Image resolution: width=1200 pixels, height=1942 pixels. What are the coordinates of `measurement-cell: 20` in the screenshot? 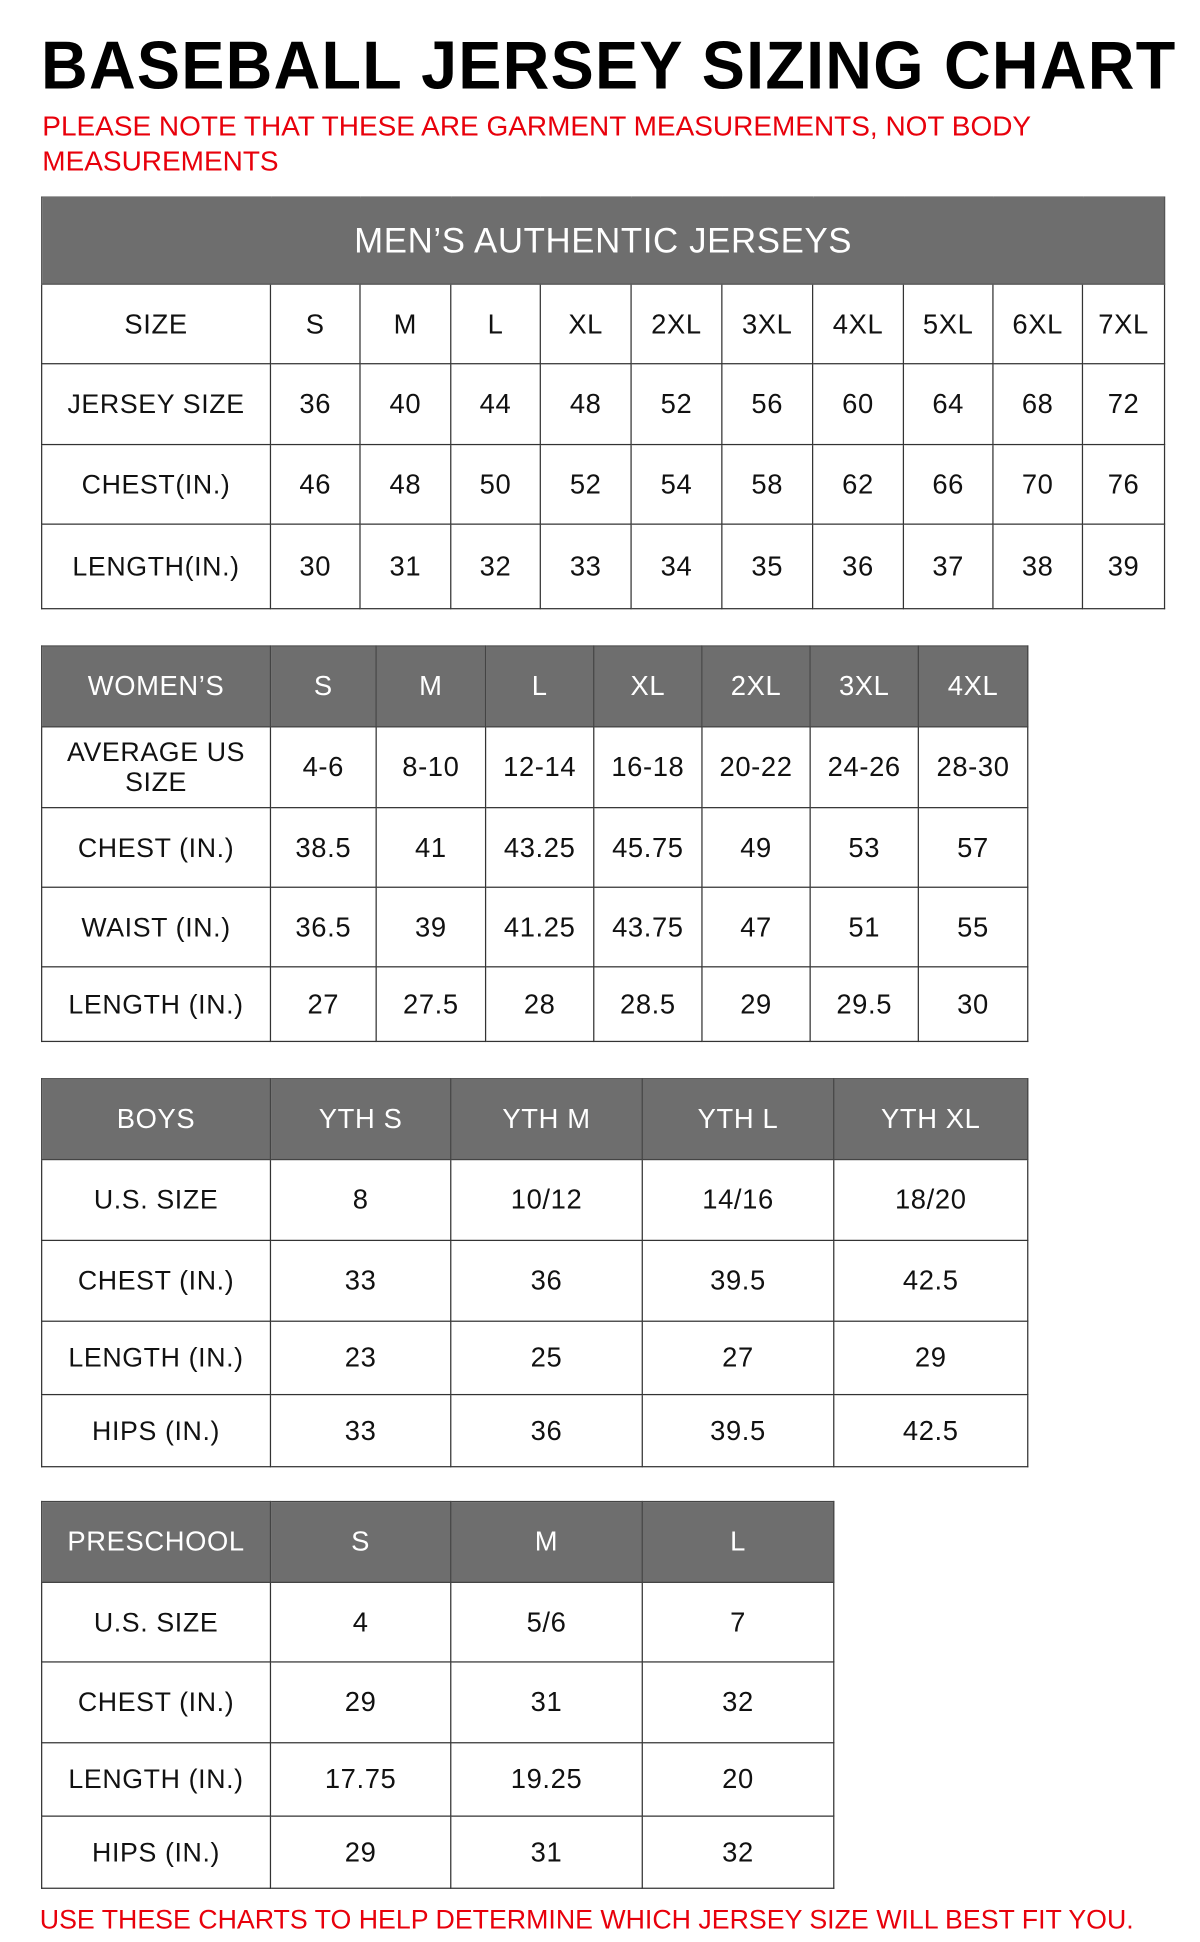 It's located at (738, 1779).